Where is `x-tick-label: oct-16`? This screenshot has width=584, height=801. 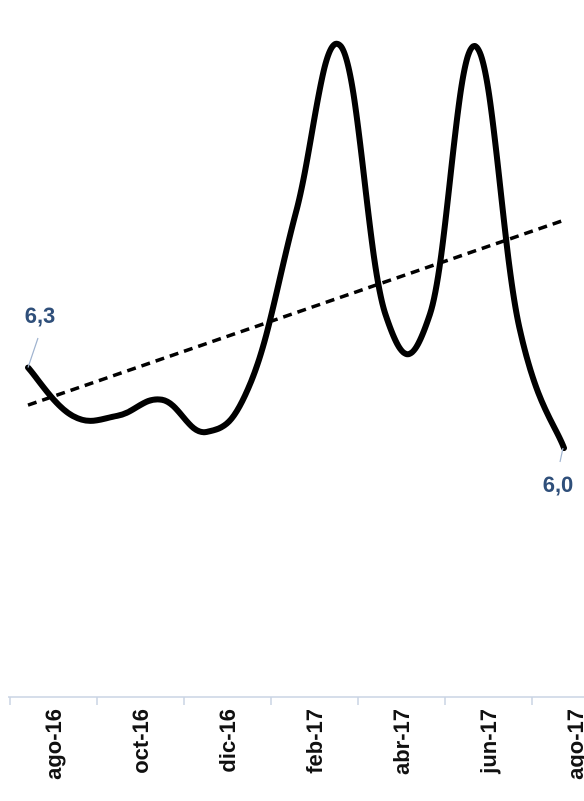
x-tick-label: oct-16 is located at coordinates (140, 741).